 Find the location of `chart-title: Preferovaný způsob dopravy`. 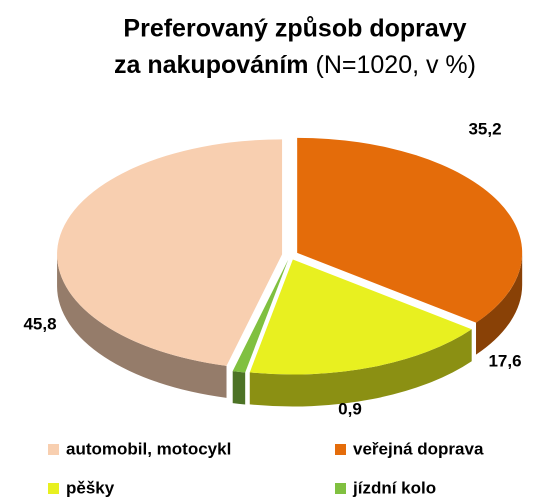

chart-title: Preferovaný způsob dopravy is located at coordinates (294, 29).